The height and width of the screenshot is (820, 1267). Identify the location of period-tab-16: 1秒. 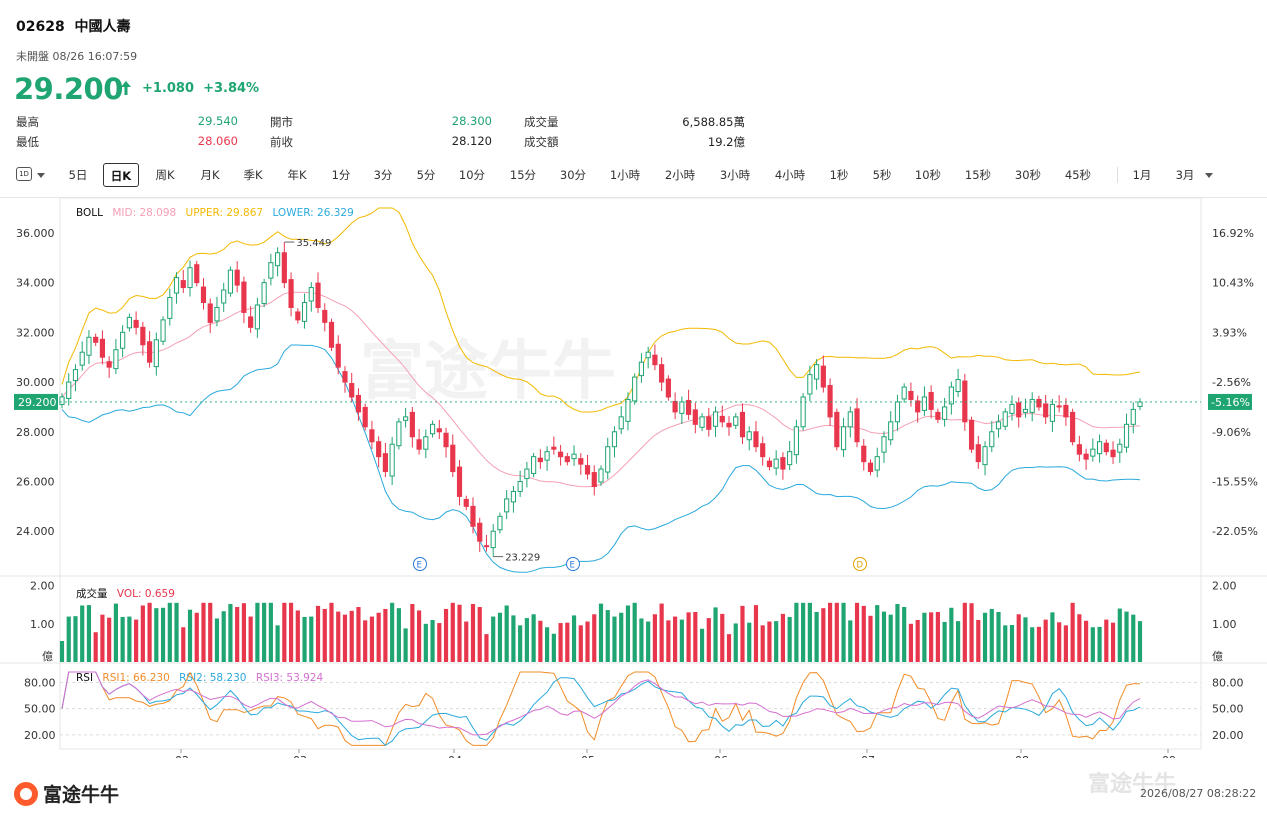
(839, 175).